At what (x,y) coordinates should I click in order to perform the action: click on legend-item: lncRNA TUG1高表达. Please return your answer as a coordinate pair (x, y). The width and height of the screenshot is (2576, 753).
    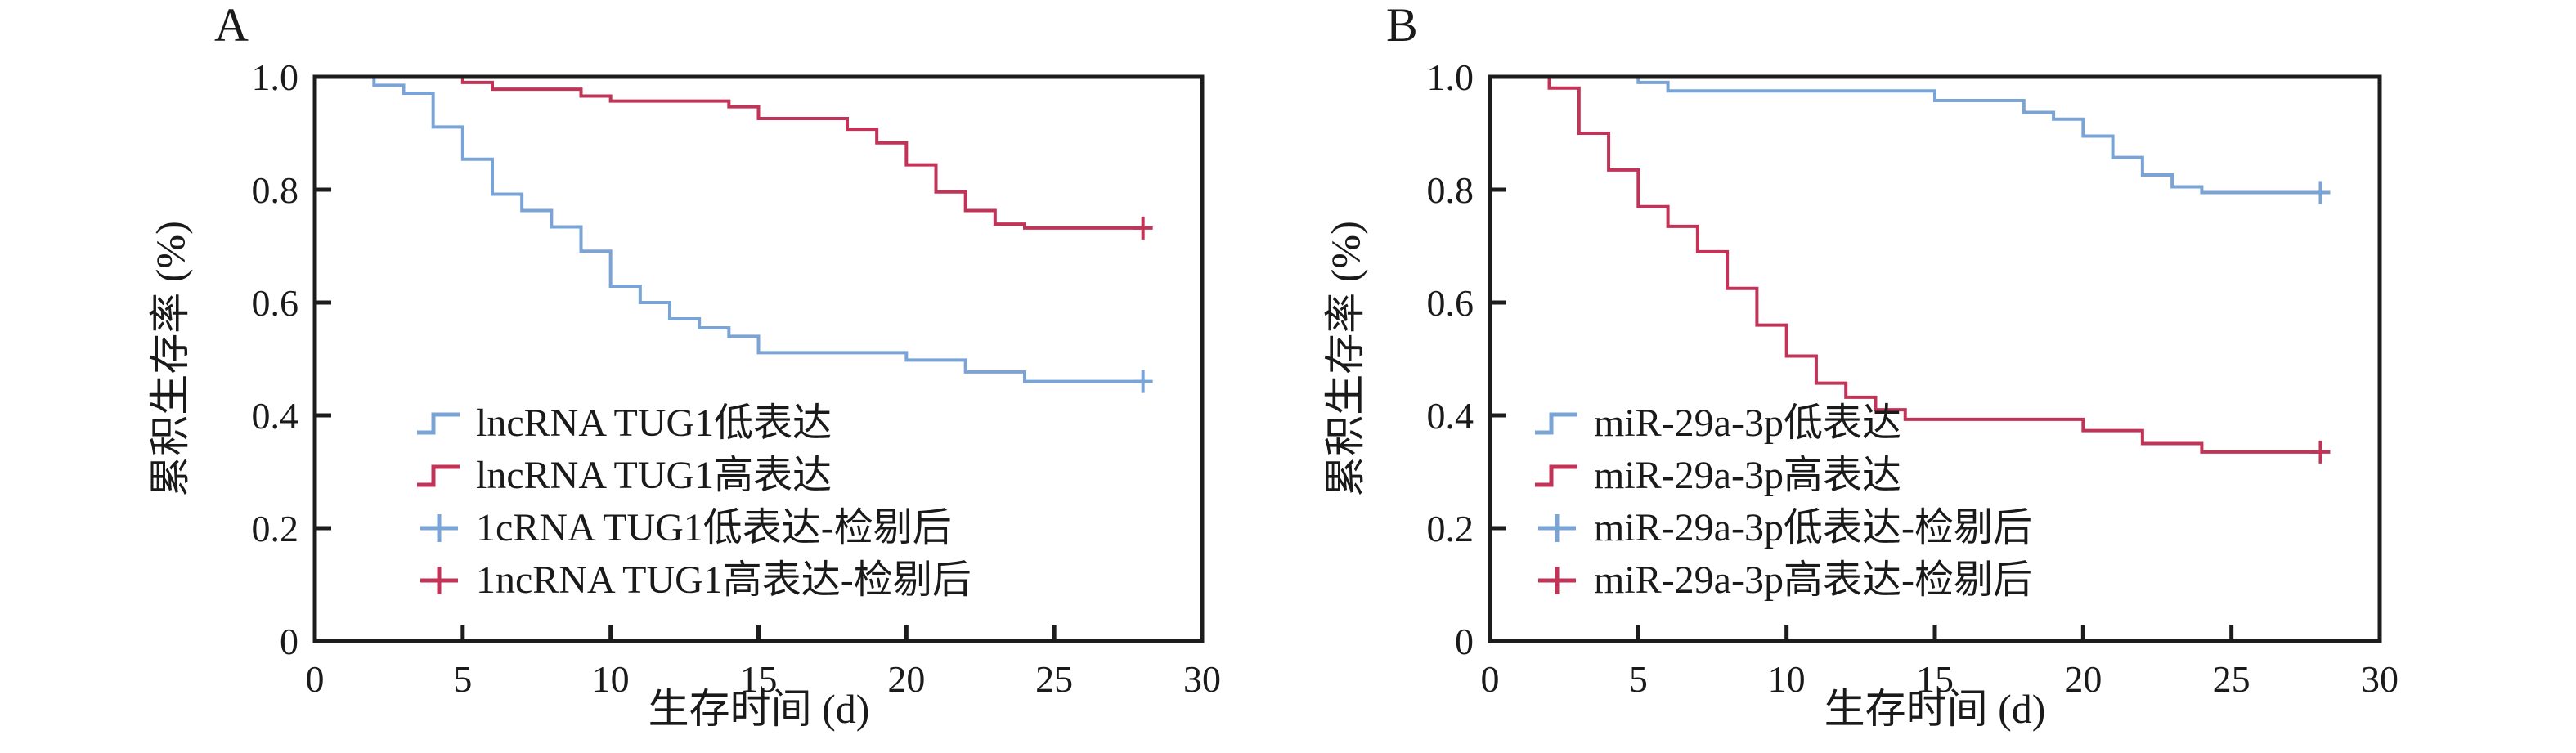
    Looking at the image, I should click on (694, 476).